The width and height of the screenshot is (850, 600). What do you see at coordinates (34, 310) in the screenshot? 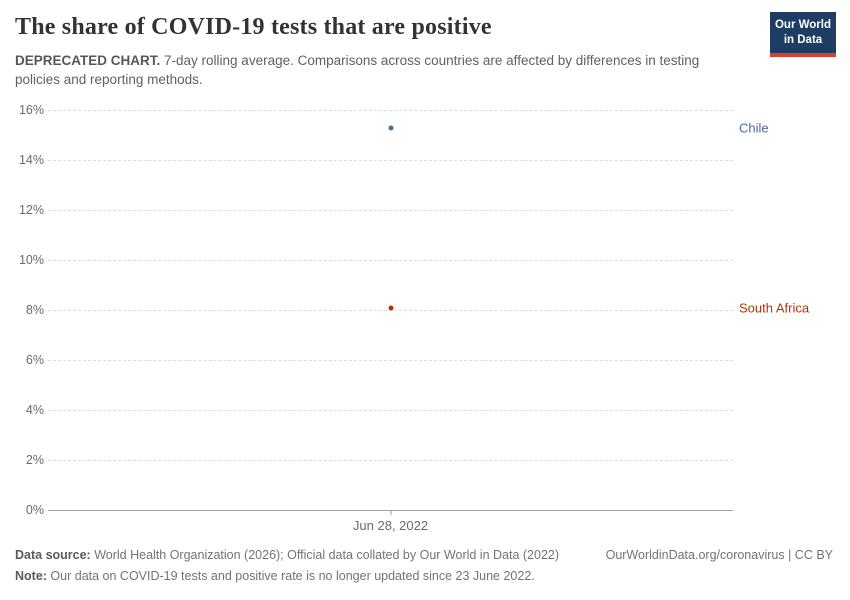
I see `y-axis-tick-label: 8%` at bounding box center [34, 310].